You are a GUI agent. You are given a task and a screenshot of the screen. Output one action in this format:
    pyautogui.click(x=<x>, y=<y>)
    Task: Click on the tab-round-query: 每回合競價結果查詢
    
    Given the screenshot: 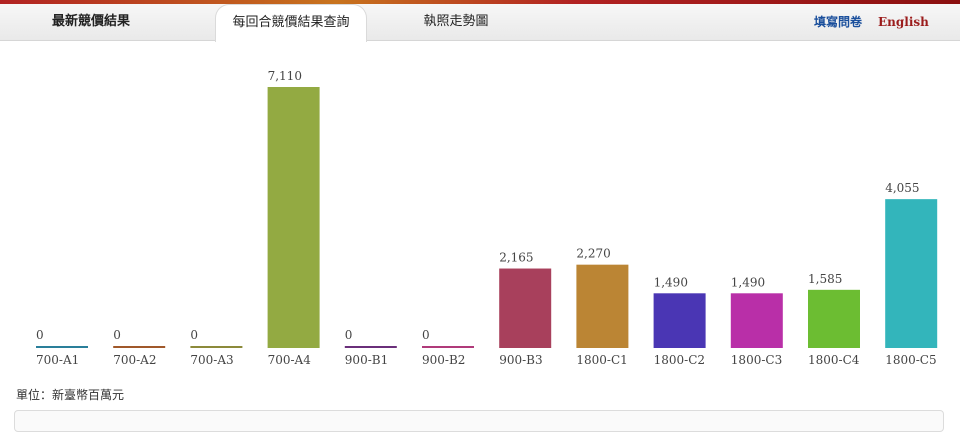 What is the action you would take?
    pyautogui.click(x=291, y=23)
    